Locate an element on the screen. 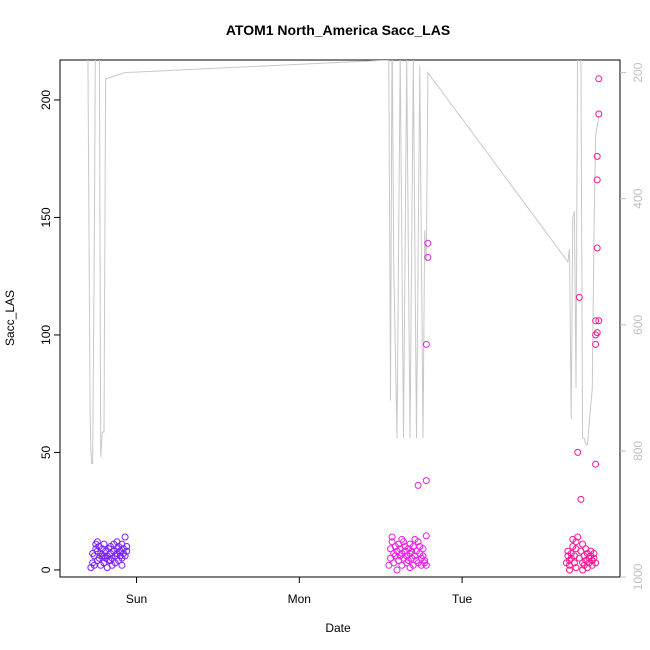  y-axis: 0 50 100 150 200 is located at coordinates (49, 331).